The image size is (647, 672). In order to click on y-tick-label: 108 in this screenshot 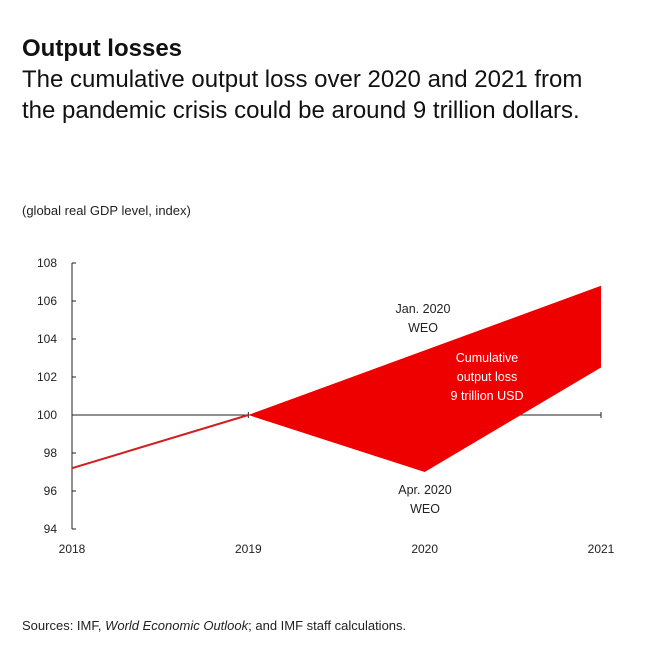, I will do `click(47, 263)`.